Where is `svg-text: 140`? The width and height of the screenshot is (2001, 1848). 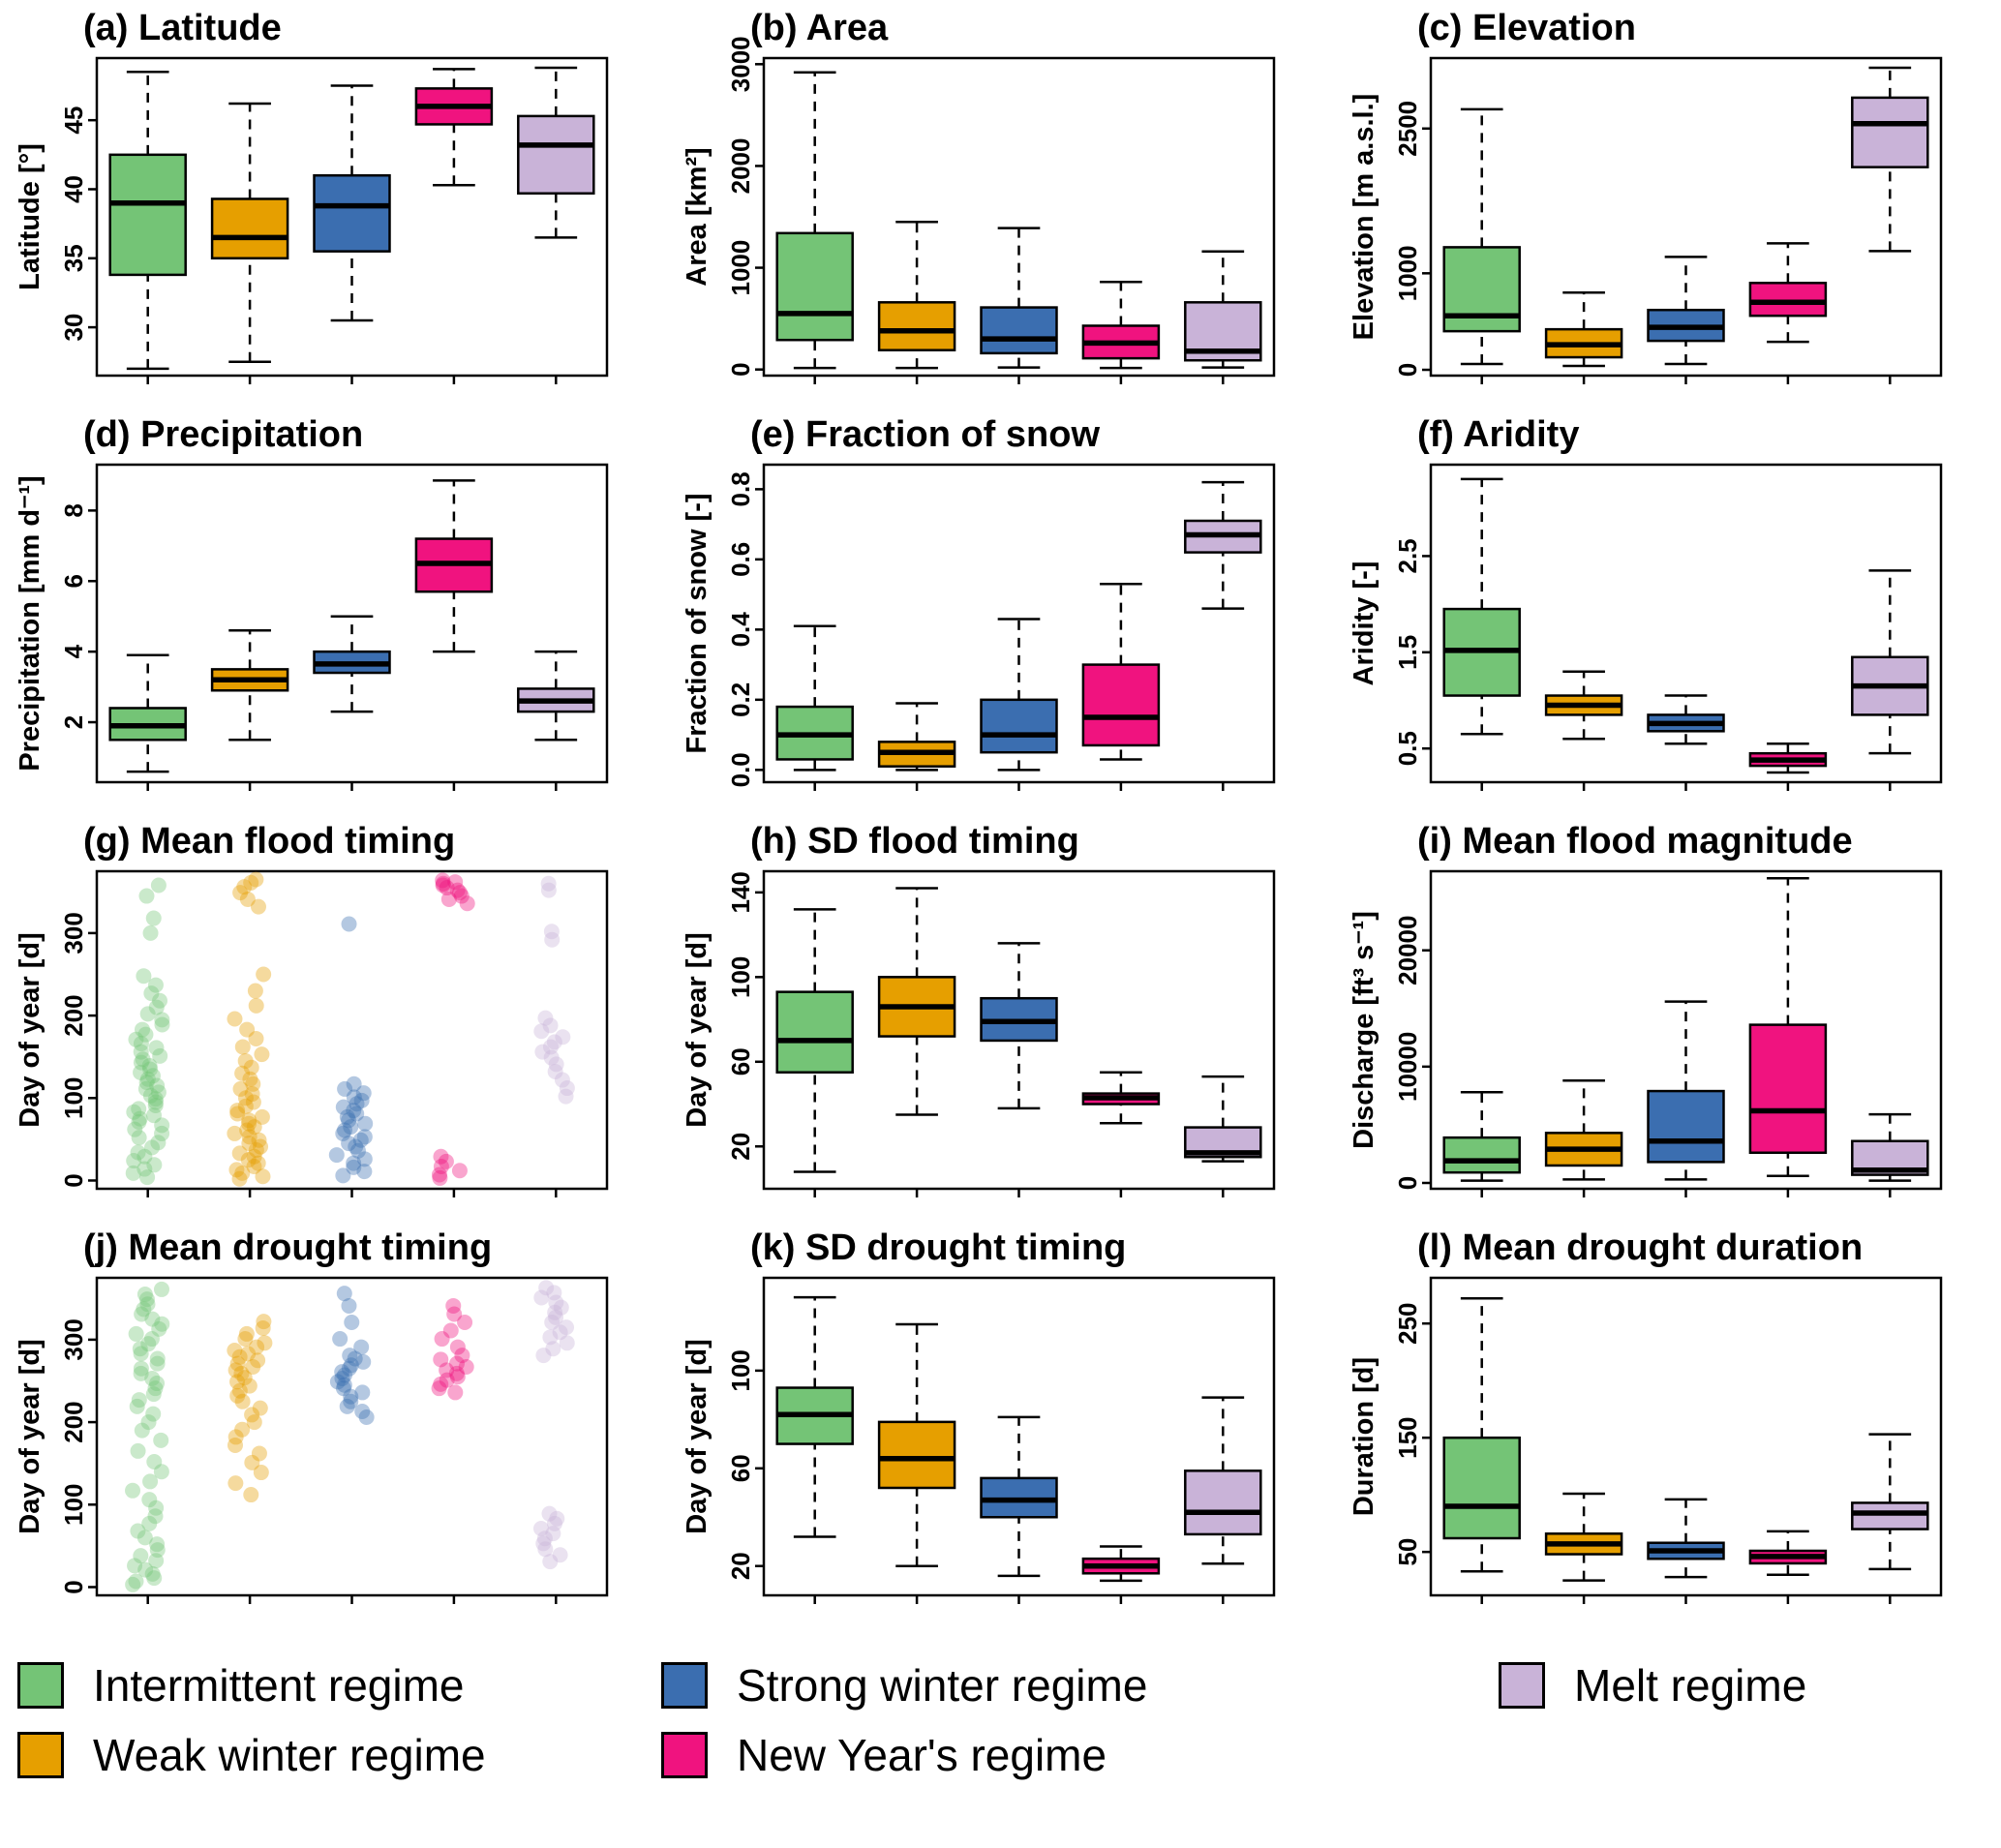 svg-text: 140 is located at coordinates (741, 892).